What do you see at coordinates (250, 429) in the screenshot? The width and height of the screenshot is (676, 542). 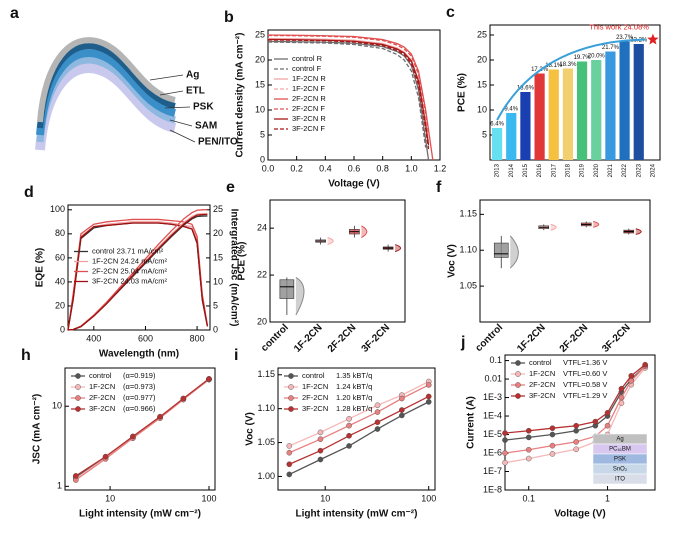 I see `y-axis-label: Voc (V)` at bounding box center [250, 429].